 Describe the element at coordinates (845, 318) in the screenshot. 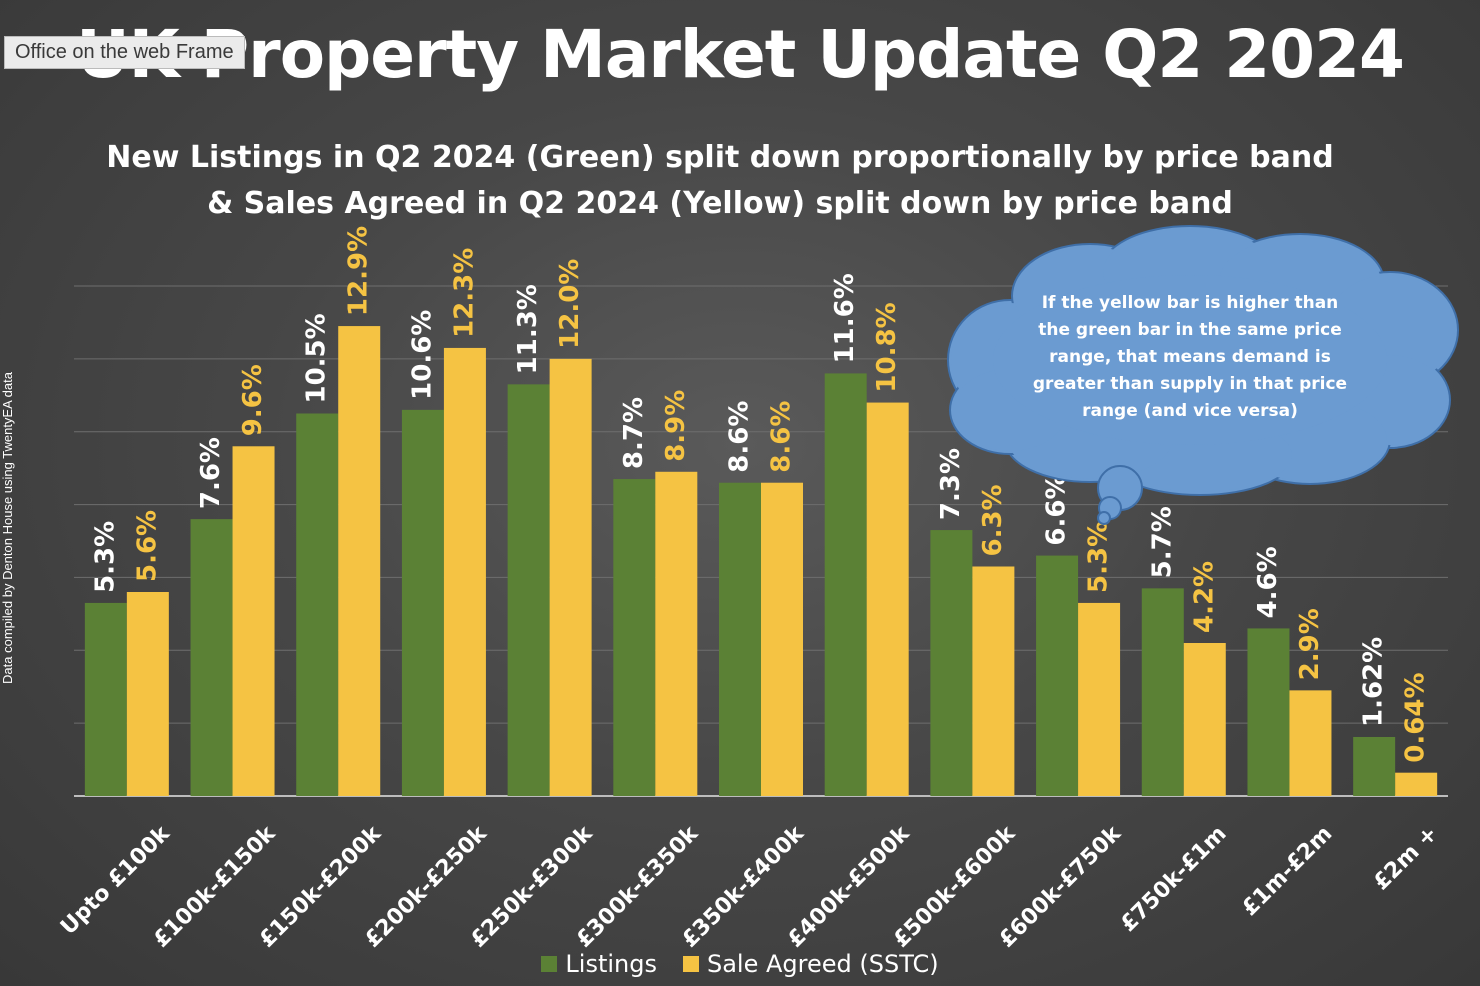

I see `data-label-listings: 11.6%` at that location.